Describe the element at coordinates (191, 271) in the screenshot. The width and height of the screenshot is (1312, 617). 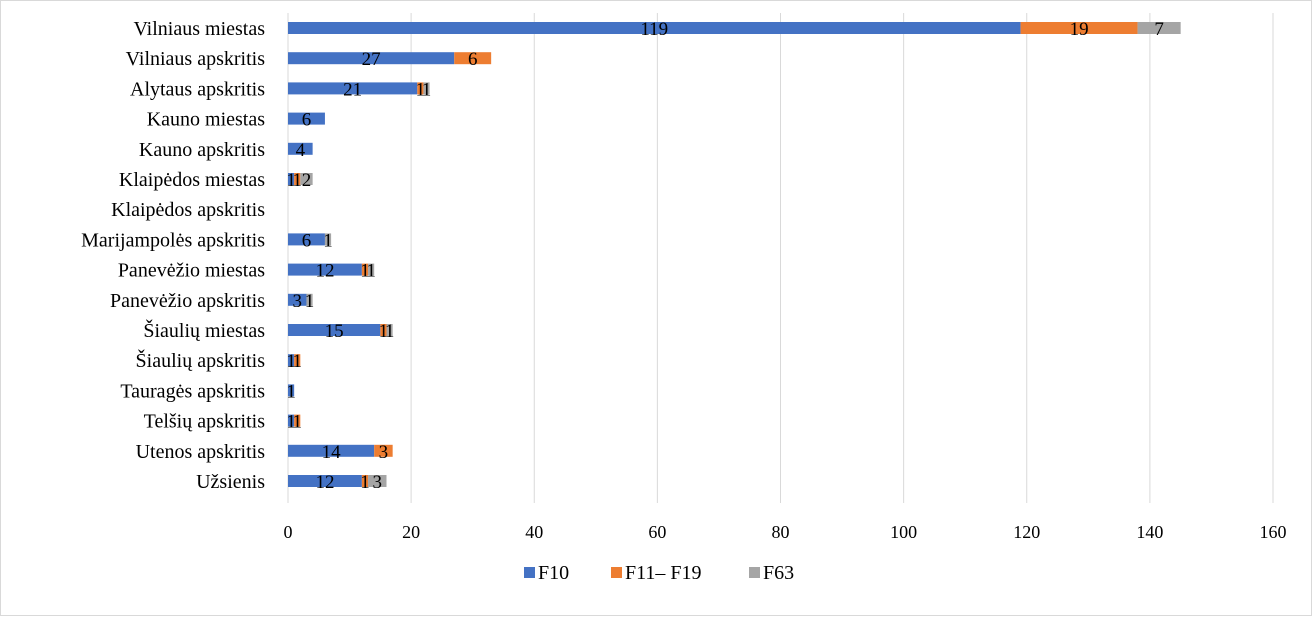
I see `category-label: Panevėžio miestas` at that location.